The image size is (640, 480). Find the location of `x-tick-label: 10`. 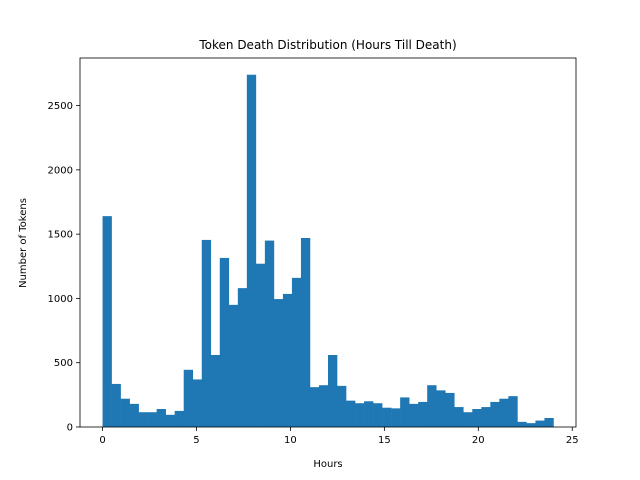

x-tick-label: 10 is located at coordinates (290, 440).